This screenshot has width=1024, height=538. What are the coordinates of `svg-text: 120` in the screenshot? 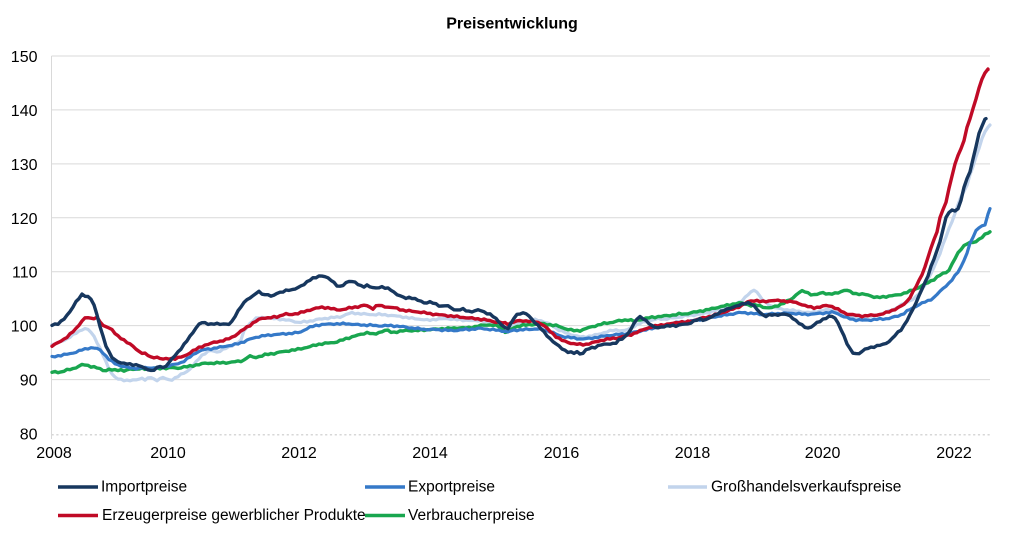 It's located at (24, 219).